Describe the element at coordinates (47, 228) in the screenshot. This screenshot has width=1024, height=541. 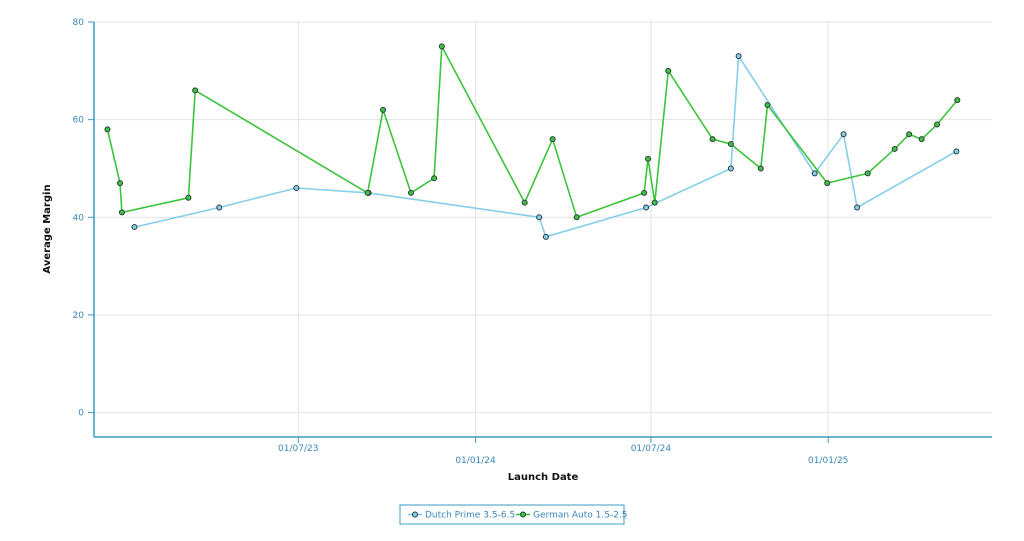
I see `y-axis-title: Average Margin` at that location.